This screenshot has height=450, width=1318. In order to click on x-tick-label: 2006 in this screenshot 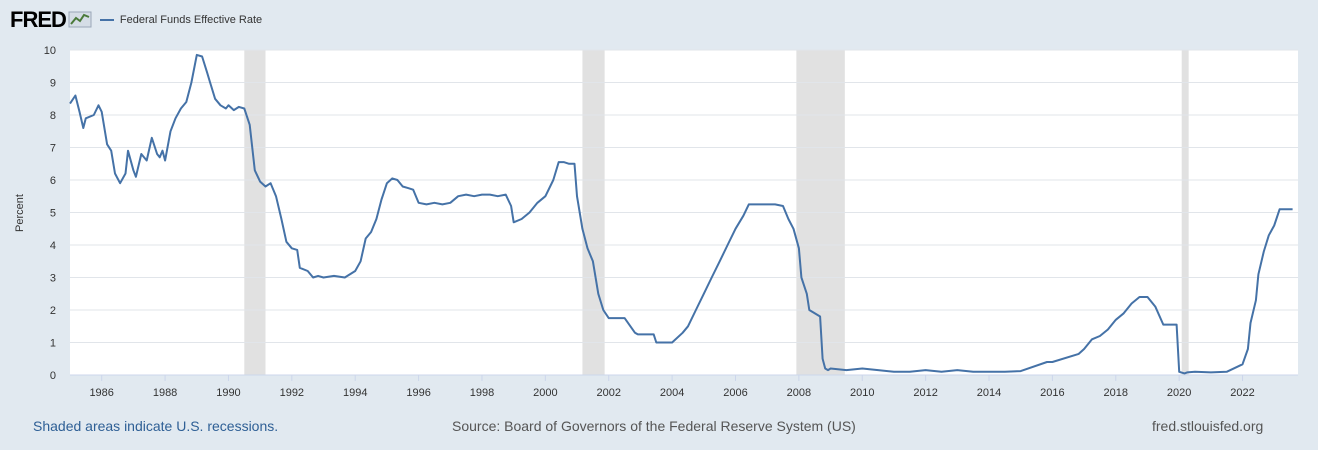, I will do `click(735, 393)`.